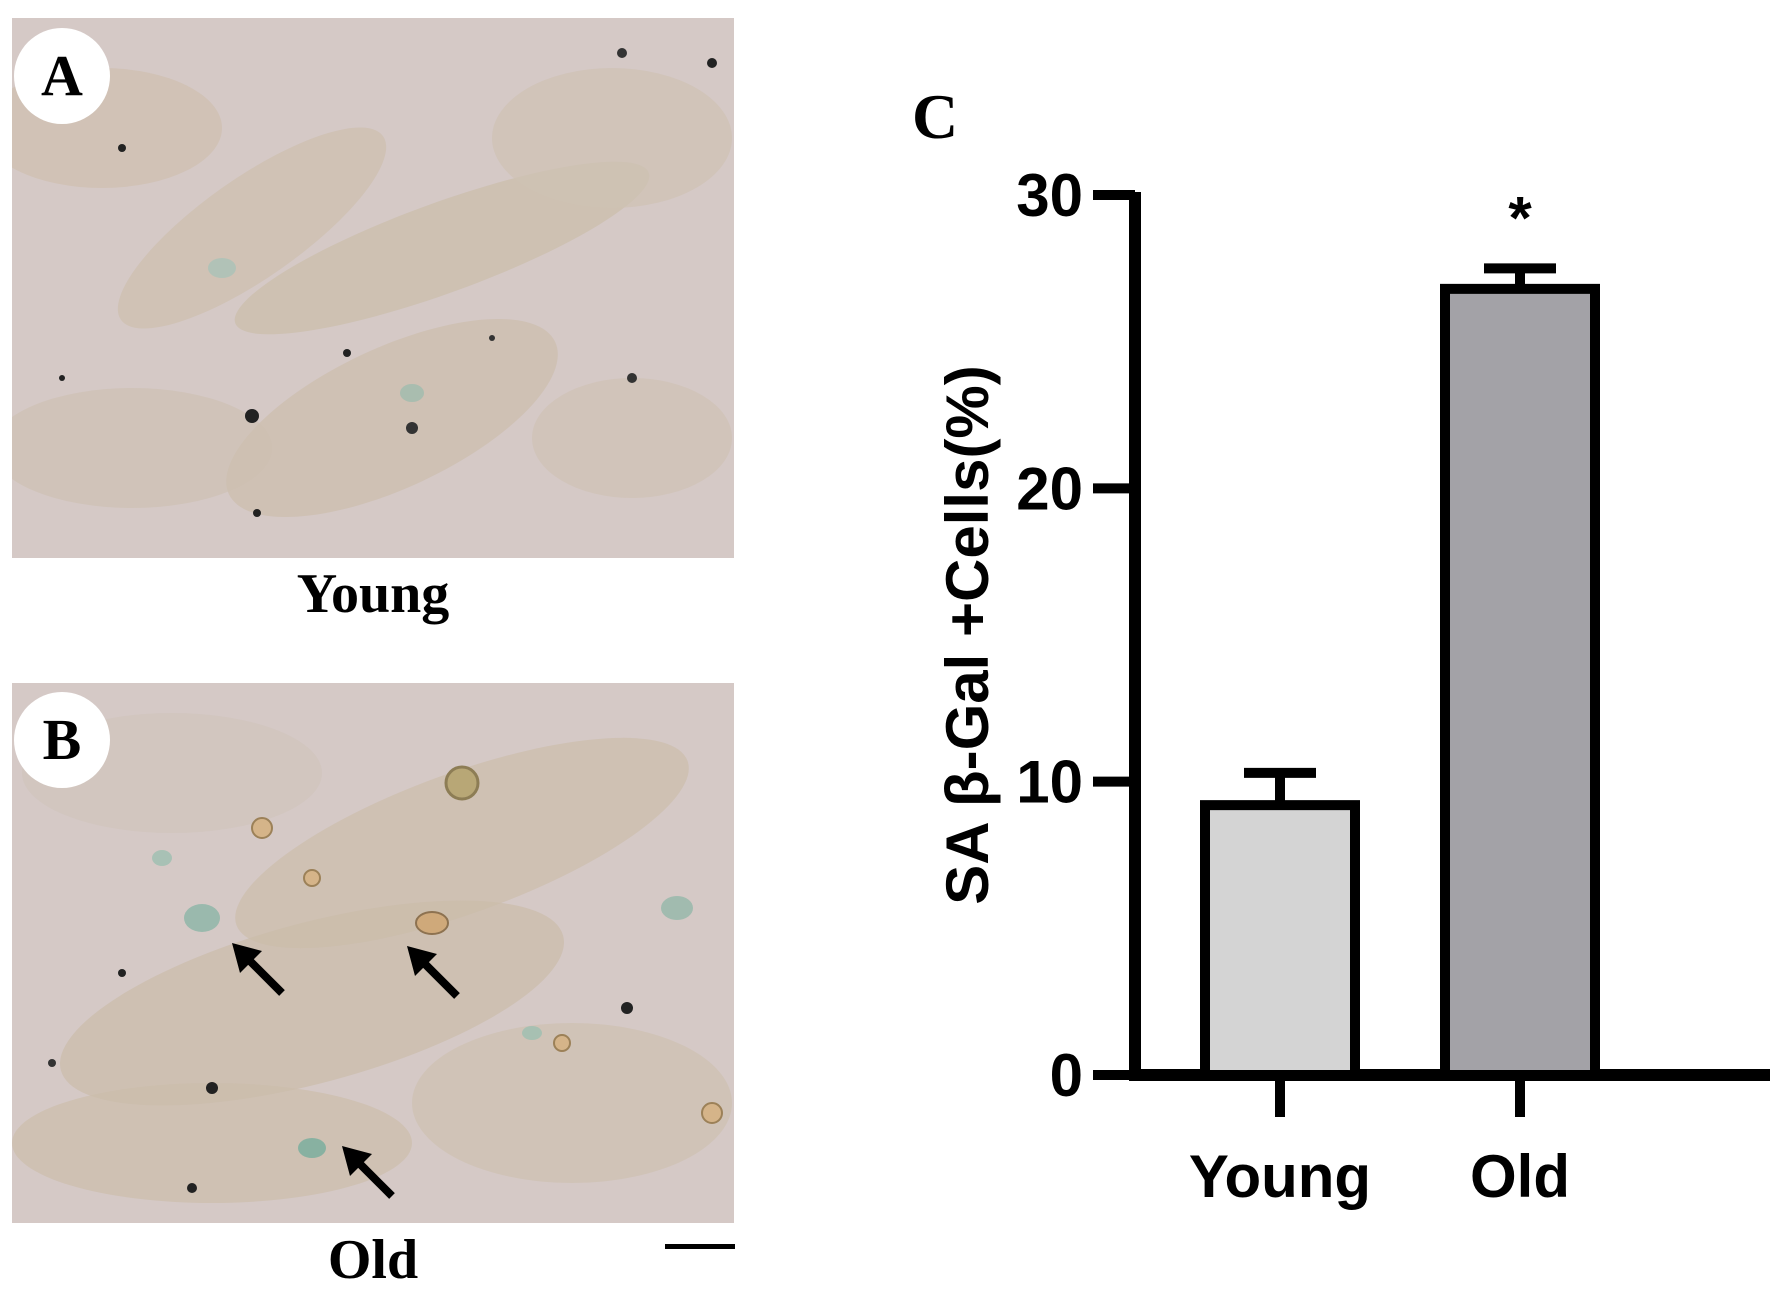  I want to click on panel-letter-c: C, so click(935, 116).